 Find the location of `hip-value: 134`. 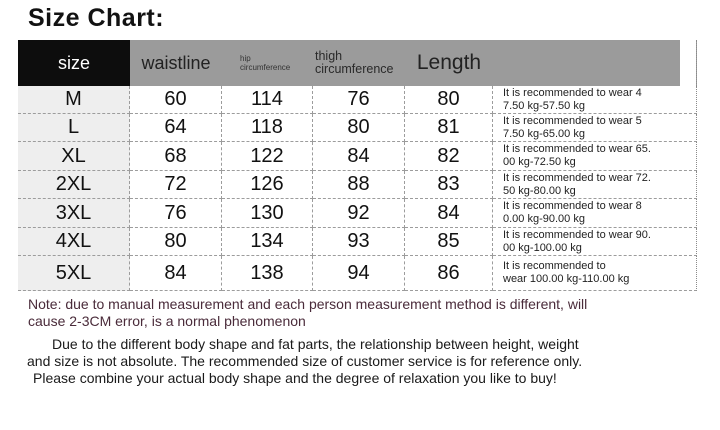

hip-value: 134 is located at coordinates (267, 242).